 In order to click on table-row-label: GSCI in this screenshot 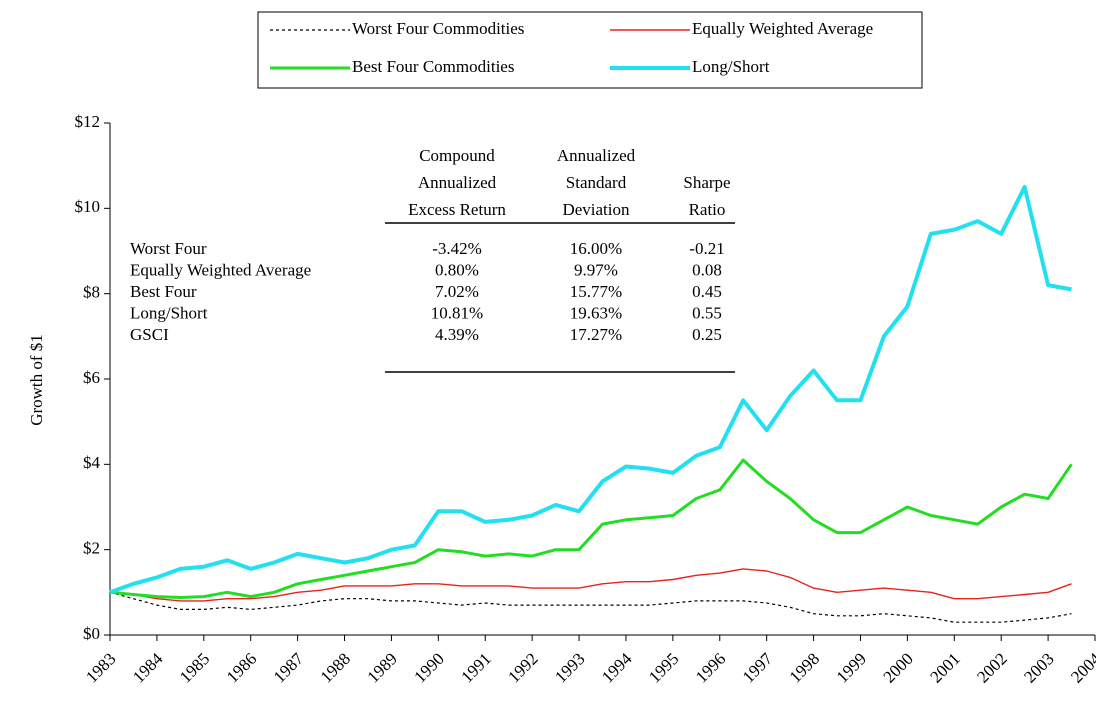, I will do `click(149, 334)`.